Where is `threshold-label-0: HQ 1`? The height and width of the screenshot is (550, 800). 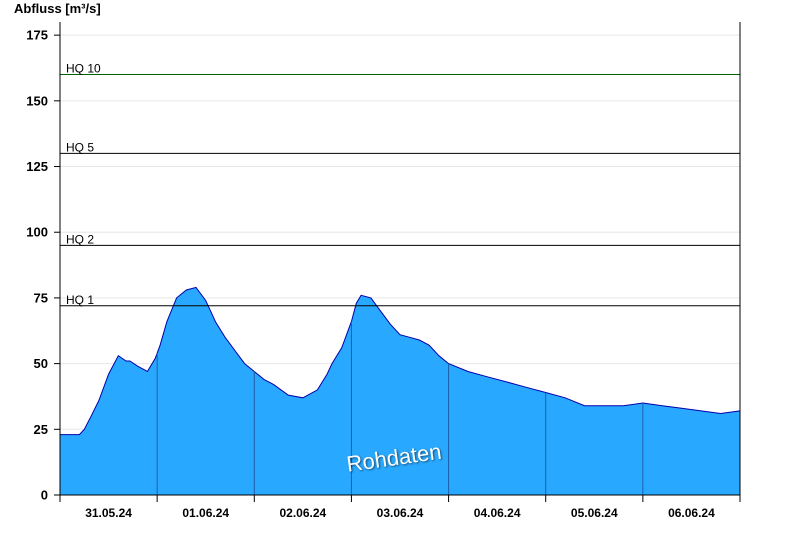
threshold-label-0: HQ 1 is located at coordinates (80, 300).